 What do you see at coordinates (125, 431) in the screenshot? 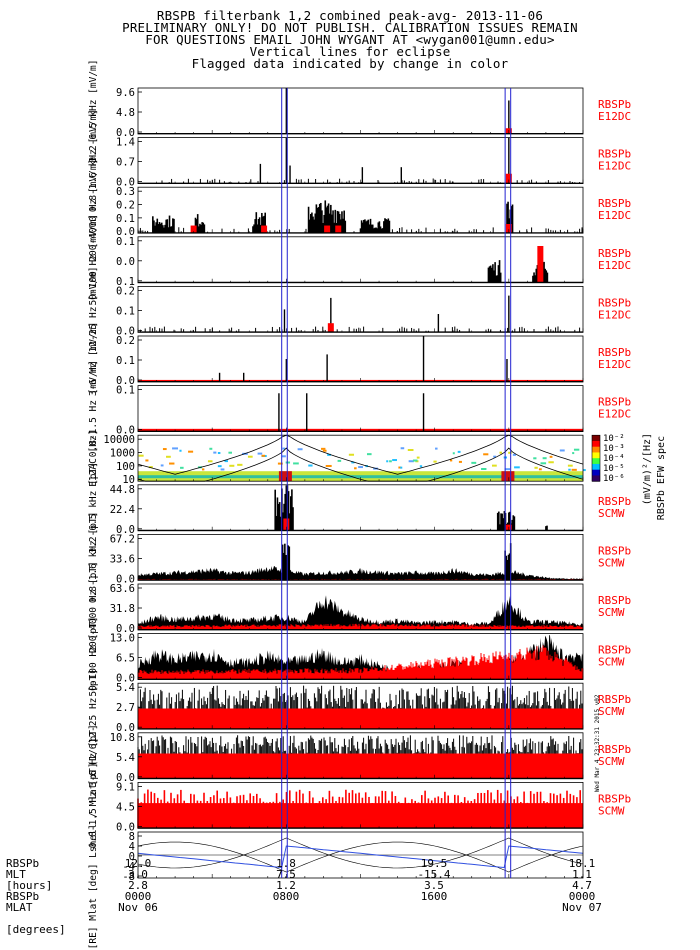
I see `panel-6-ytick-label: 0.0` at bounding box center [125, 431].